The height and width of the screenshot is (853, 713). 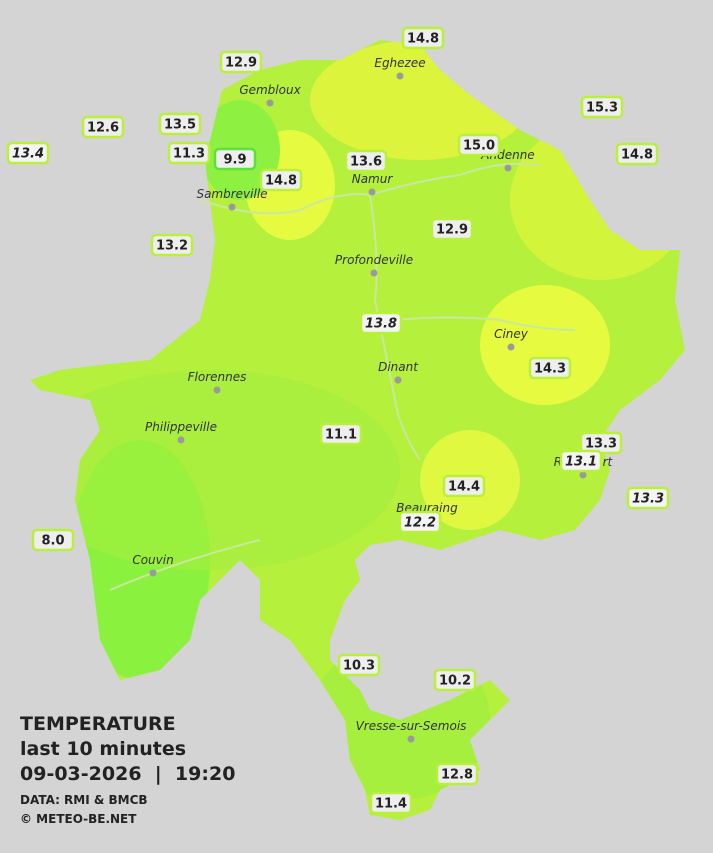 I want to click on station-value: 8.0, so click(x=52, y=541).